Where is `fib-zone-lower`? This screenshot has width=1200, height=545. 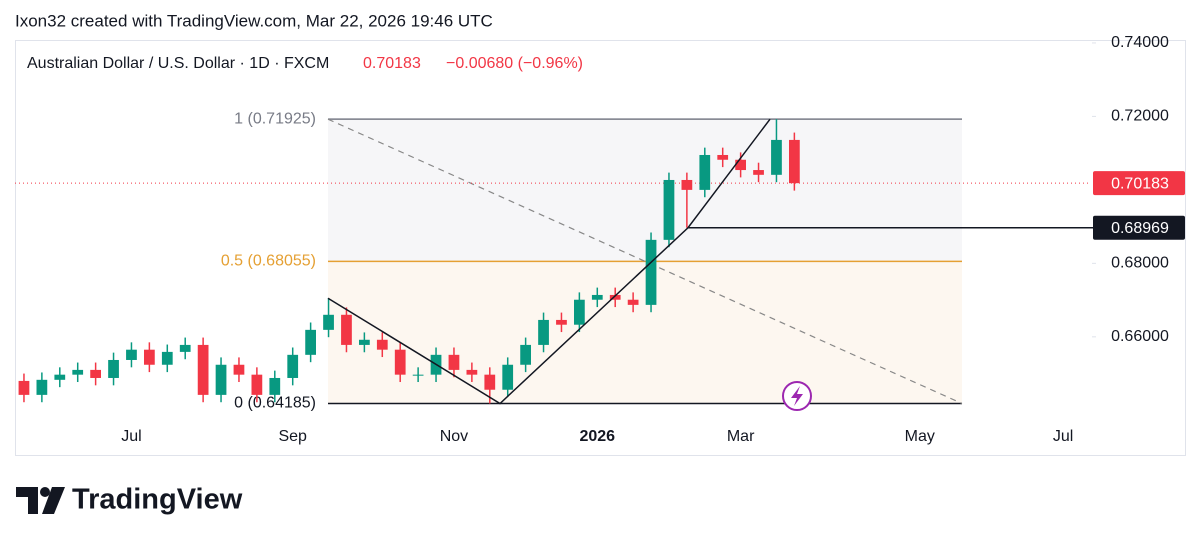
fib-zone-lower is located at coordinates (645, 332).